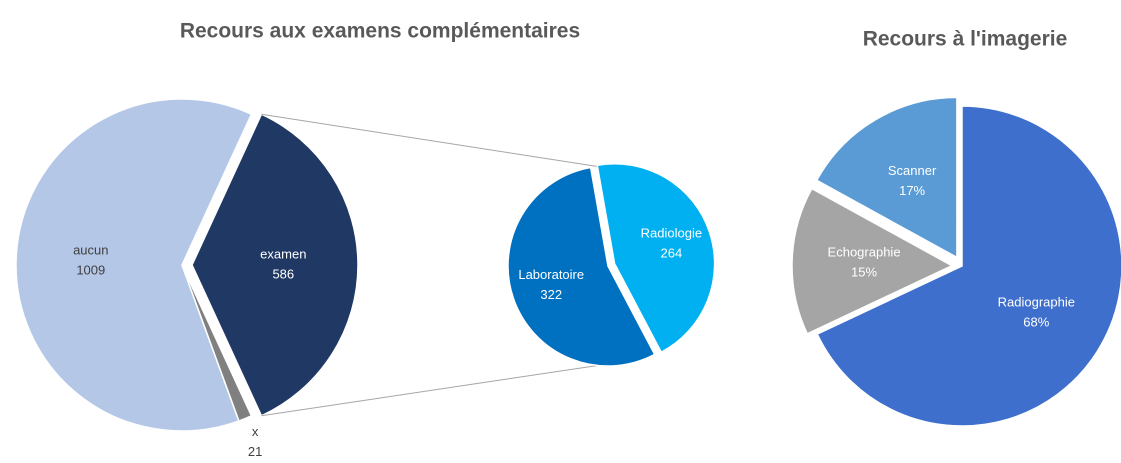 The height and width of the screenshot is (463, 1121). What do you see at coordinates (551, 294) in the screenshot?
I see `slice-value: 322` at bounding box center [551, 294].